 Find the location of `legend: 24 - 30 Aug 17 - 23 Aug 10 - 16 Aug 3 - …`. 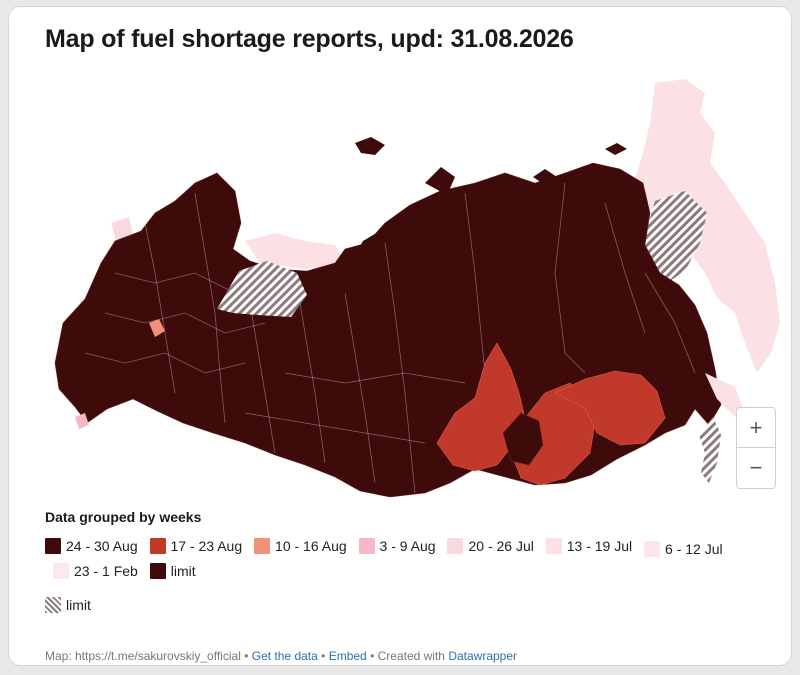

legend: 24 - 30 Aug 17 - 23 Aug 10 - 16 Aug 3 - … is located at coordinates (405, 560).